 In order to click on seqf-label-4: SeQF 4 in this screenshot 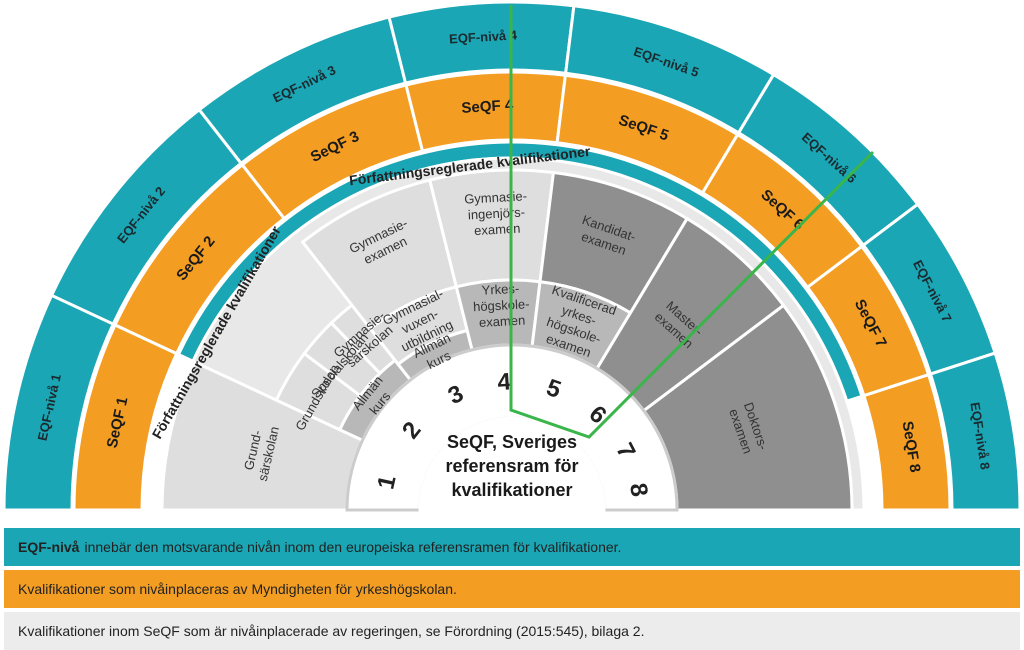, I will do `click(487, 107)`.